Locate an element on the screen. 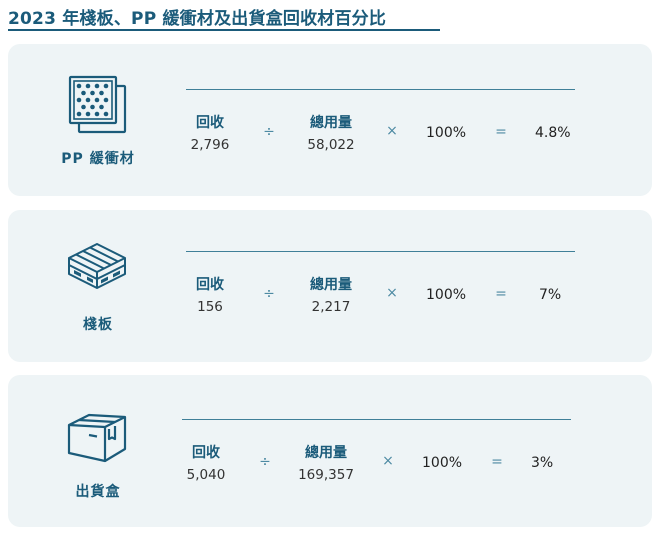  pp-cushion-icon is located at coordinates (97, 104).